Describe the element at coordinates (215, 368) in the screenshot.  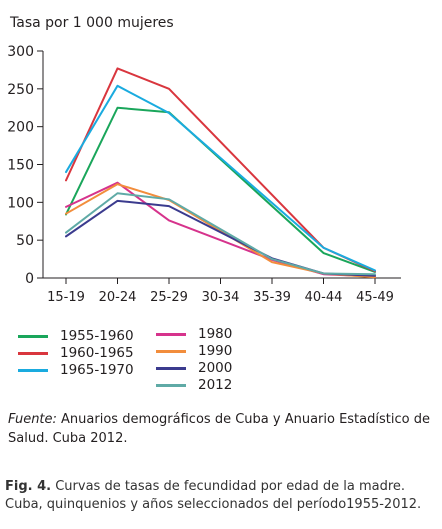
I see `legend-label: 2000` at that location.